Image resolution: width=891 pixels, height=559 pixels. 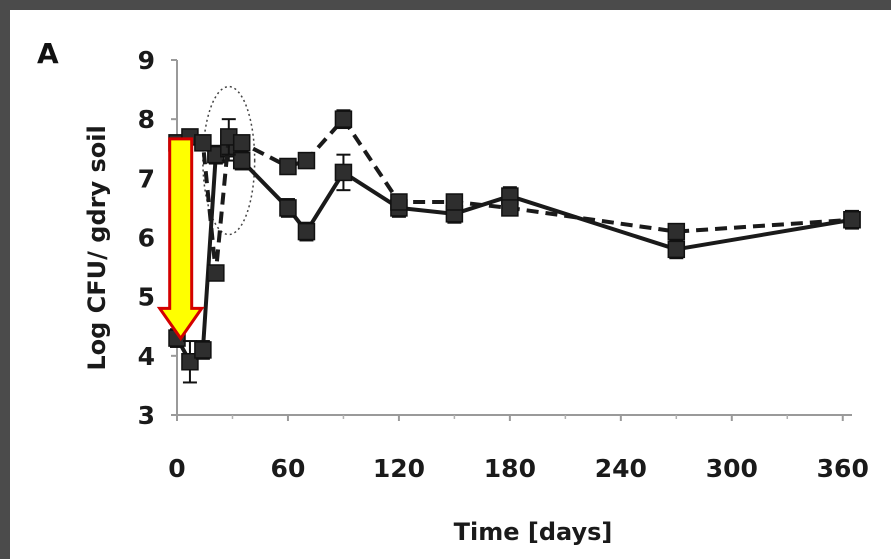 What do you see at coordinates (399, 468) in the screenshot?
I see `x-tick-label: 120` at bounding box center [399, 468].